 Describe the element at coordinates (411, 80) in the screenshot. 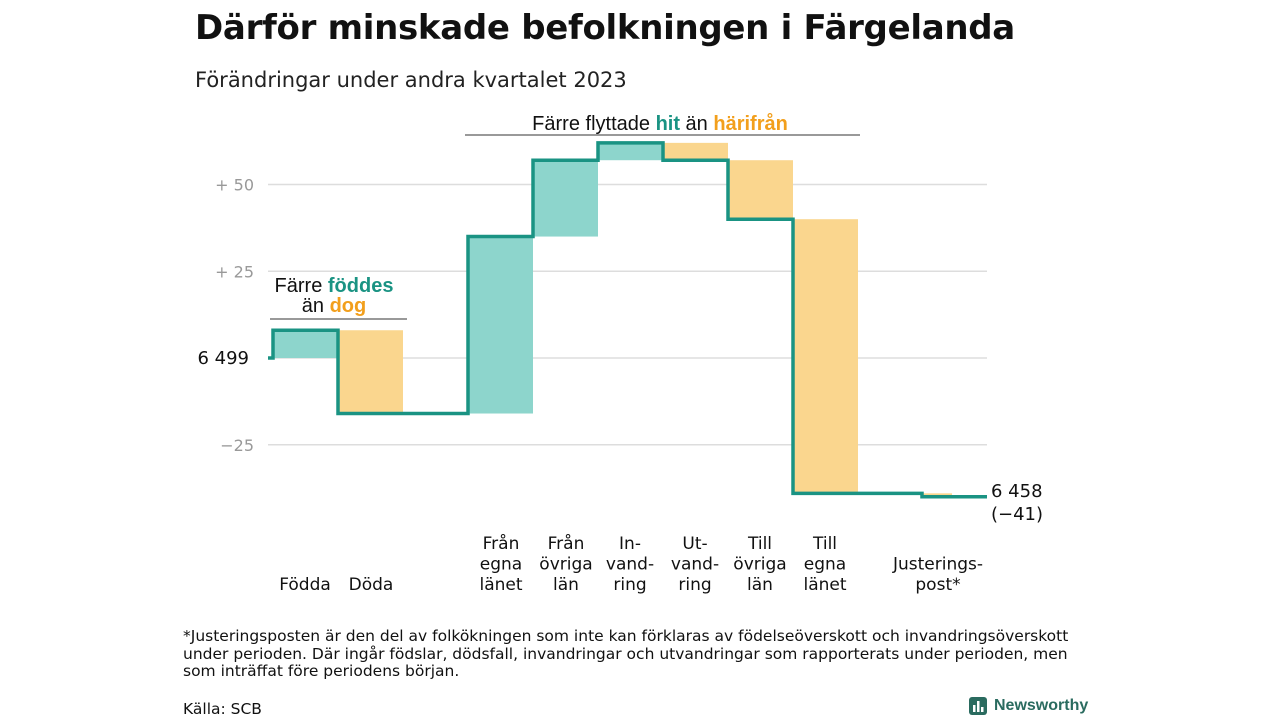

I see `chart-subtitle: Förändringar under andra kvartalet 2023` at that location.